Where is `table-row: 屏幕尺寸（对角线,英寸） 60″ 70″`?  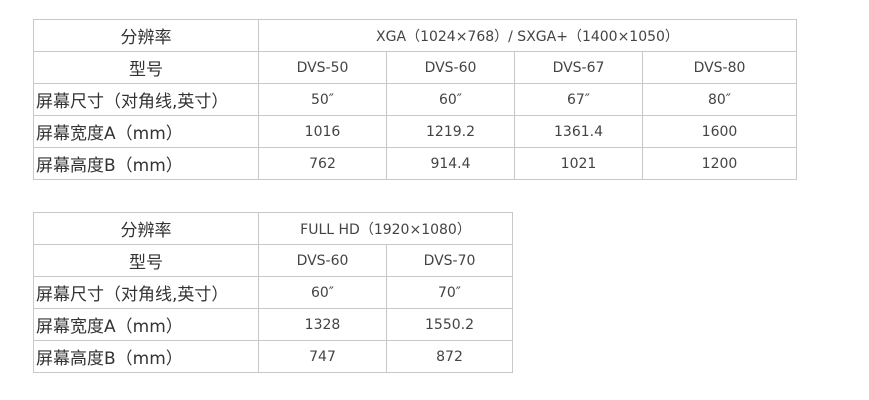
table-row: 屏幕尺寸（对角线,英寸） 60″ 70″ is located at coordinates (273, 292).